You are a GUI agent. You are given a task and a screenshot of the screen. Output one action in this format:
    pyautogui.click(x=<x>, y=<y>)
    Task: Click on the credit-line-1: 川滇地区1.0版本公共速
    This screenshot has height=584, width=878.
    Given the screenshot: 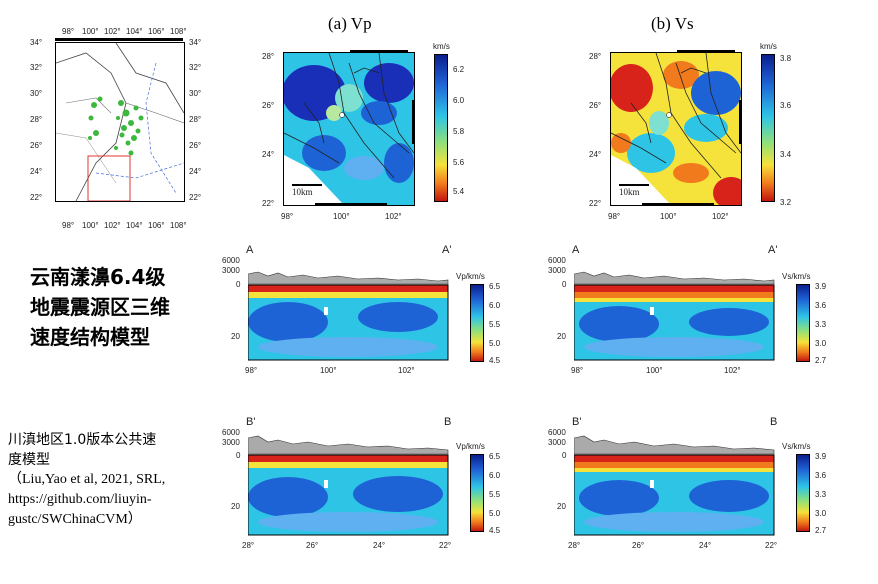 What is the action you would take?
    pyautogui.click(x=82, y=440)
    